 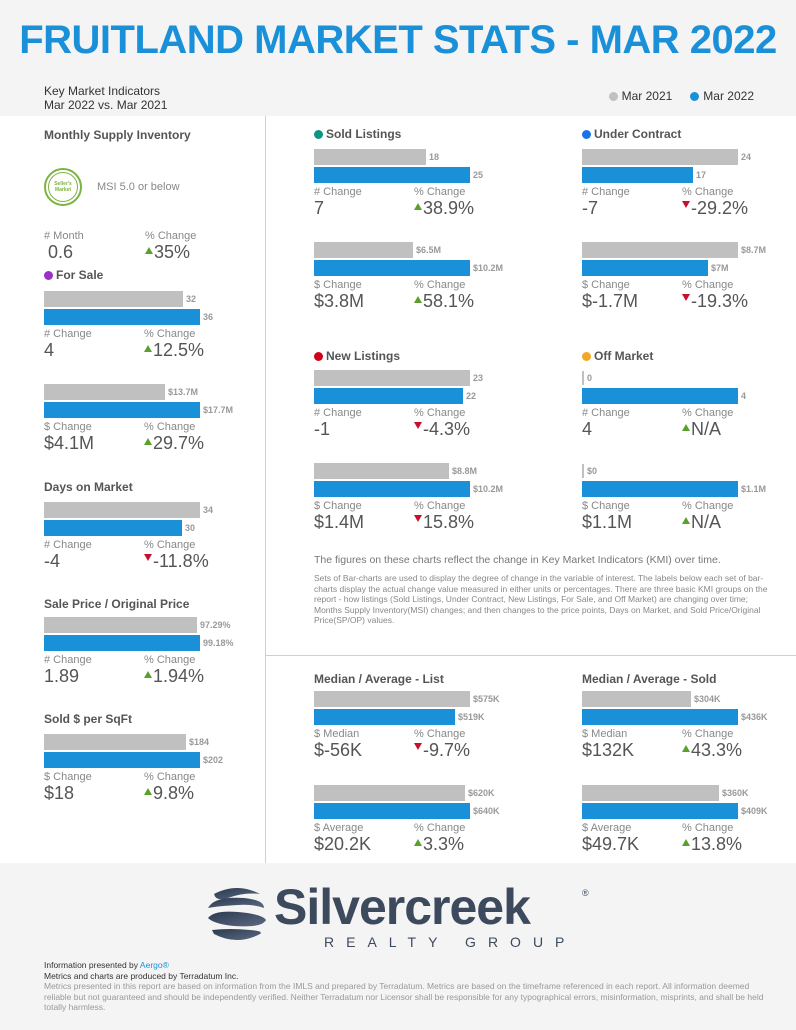 What do you see at coordinates (159, 760) in the screenshot?
I see `bar-row-curr: $202` at bounding box center [159, 760].